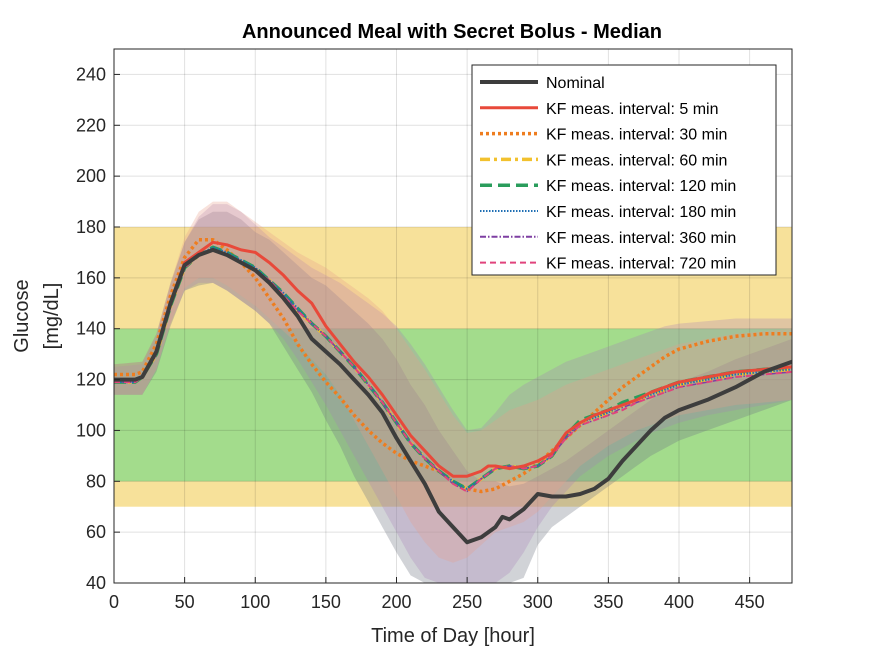 This screenshot has height=656, width=875. Describe the element at coordinates (632, 109) in the screenshot. I see `legend-label: KF meas. interval: 5 min` at that location.